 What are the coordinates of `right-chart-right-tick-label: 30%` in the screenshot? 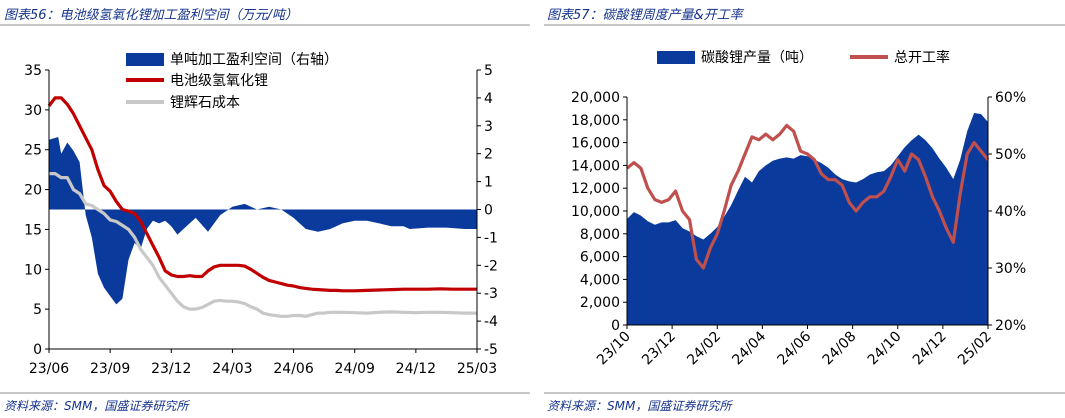 It's located at (1010, 269).